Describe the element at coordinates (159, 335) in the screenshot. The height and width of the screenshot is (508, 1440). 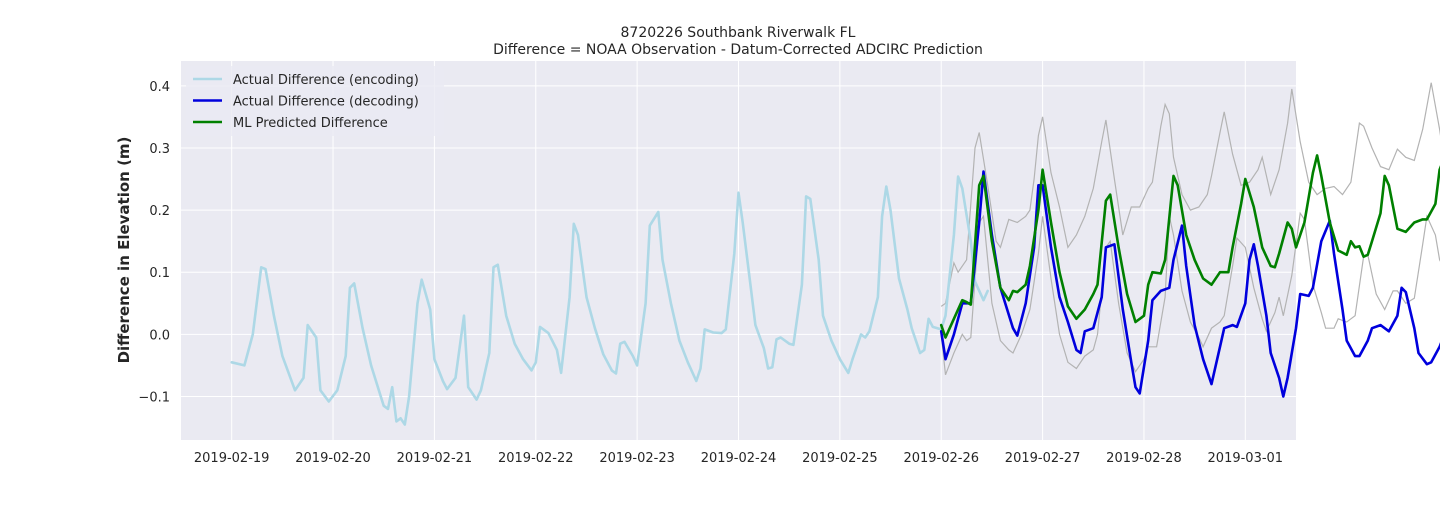
I see `y-tick-label: 0.0` at that location.